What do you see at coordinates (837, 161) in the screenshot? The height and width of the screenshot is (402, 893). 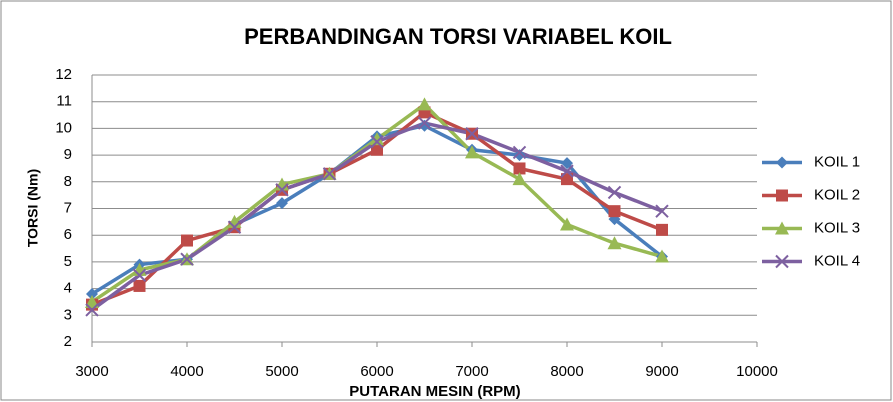 I see `legend-label: KOIL 1` at bounding box center [837, 161].